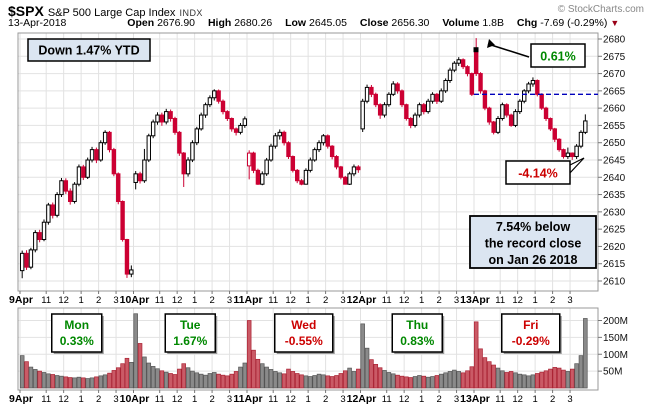 The image size is (650, 415). I want to click on volume-tick-label: 200M, so click(615, 321).